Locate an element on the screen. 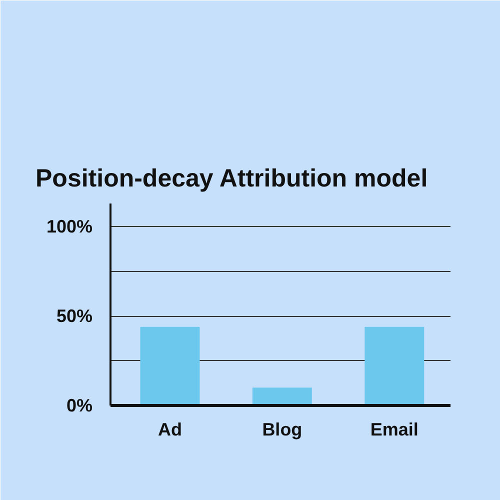 The height and width of the screenshot is (500, 500). y-tick-label: 50% is located at coordinates (74, 316).